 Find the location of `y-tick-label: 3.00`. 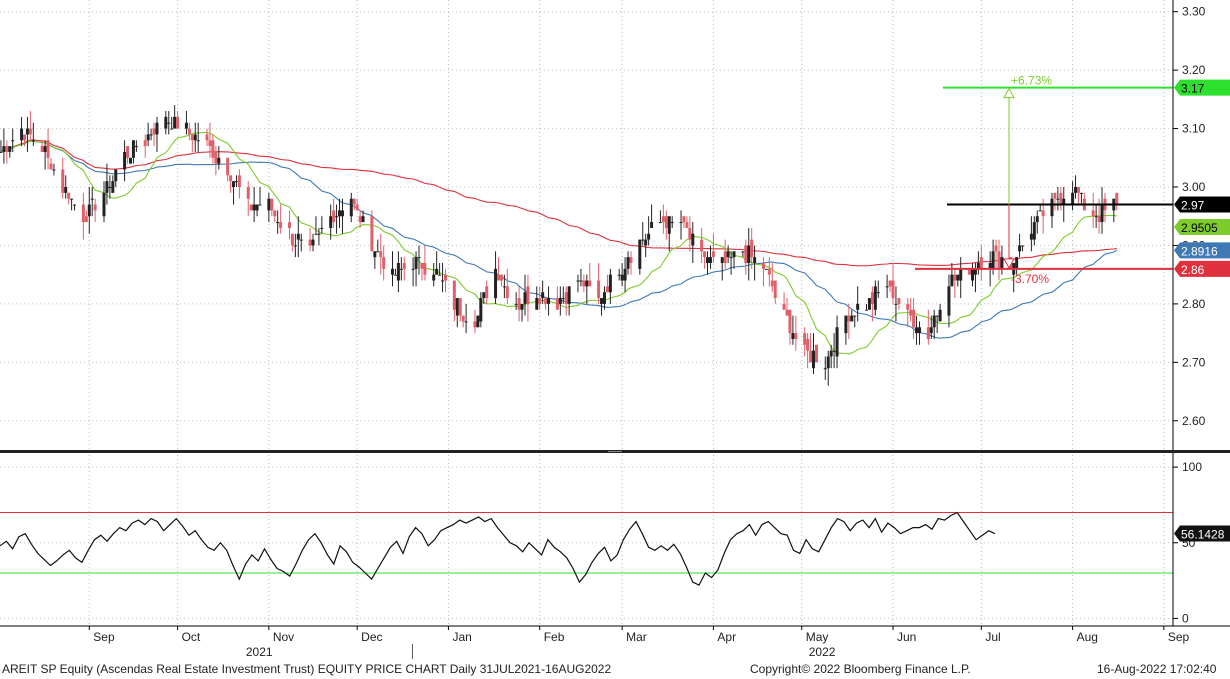

y-tick-label: 3.00 is located at coordinates (1194, 187).